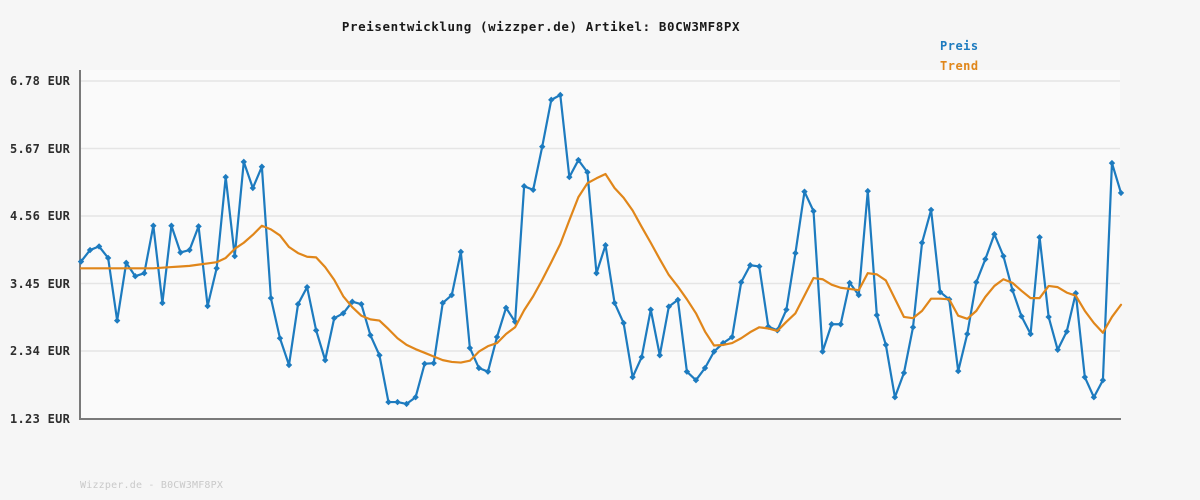  I want to click on y-tick-label: 1.23 EUR, so click(40, 418).